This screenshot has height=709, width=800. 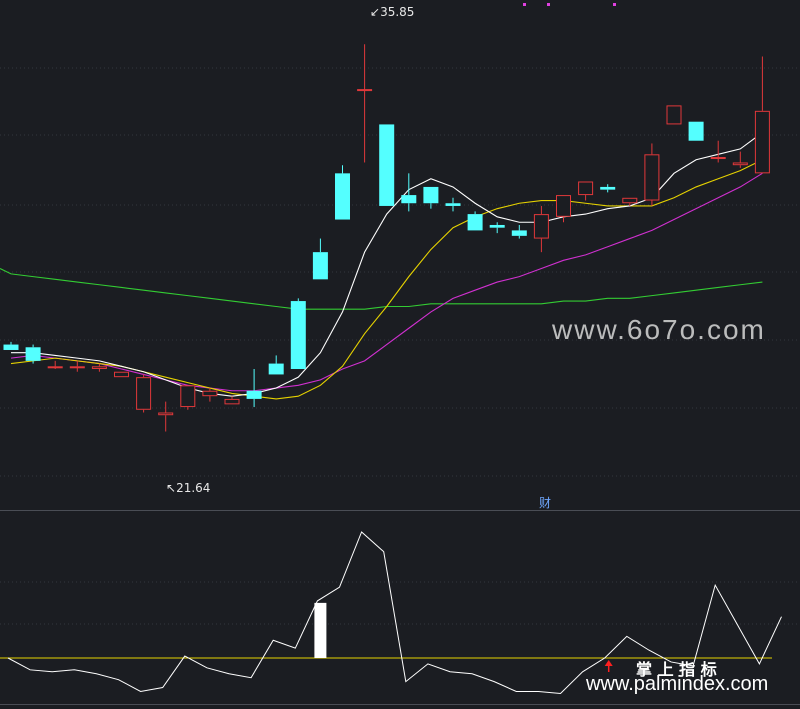 What do you see at coordinates (677, 684) in the screenshot?
I see `watermark-url: www.palmindex.com` at bounding box center [677, 684].